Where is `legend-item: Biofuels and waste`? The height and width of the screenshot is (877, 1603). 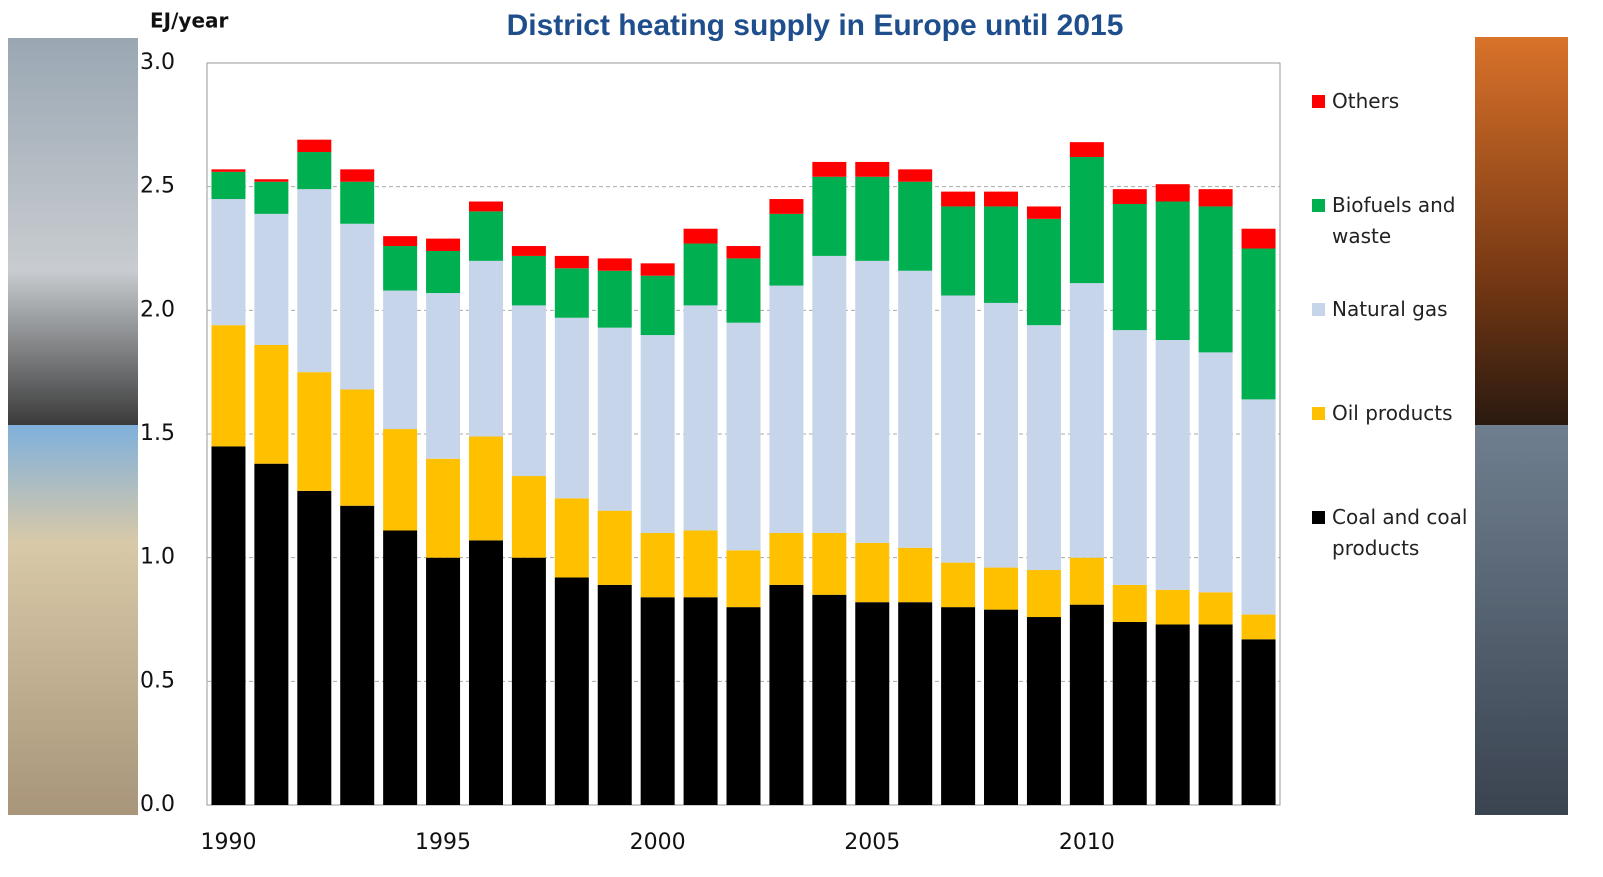 legend-item: Biofuels and waste is located at coordinates (1397, 242).